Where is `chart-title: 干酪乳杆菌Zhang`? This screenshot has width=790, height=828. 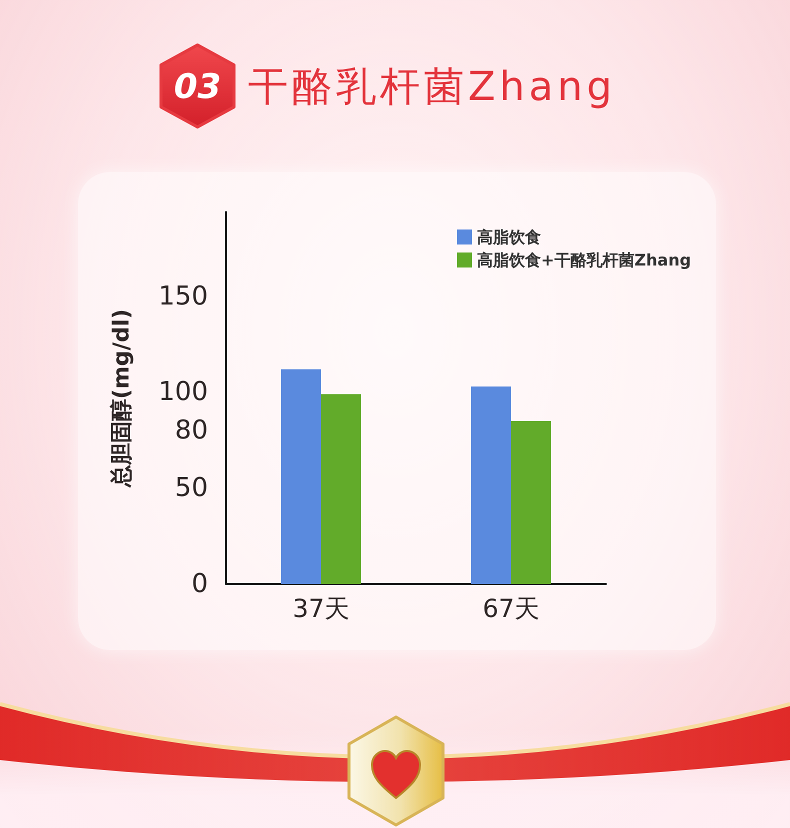
chart-title: 干酪乳杆菌Zhang is located at coordinates (432, 87).